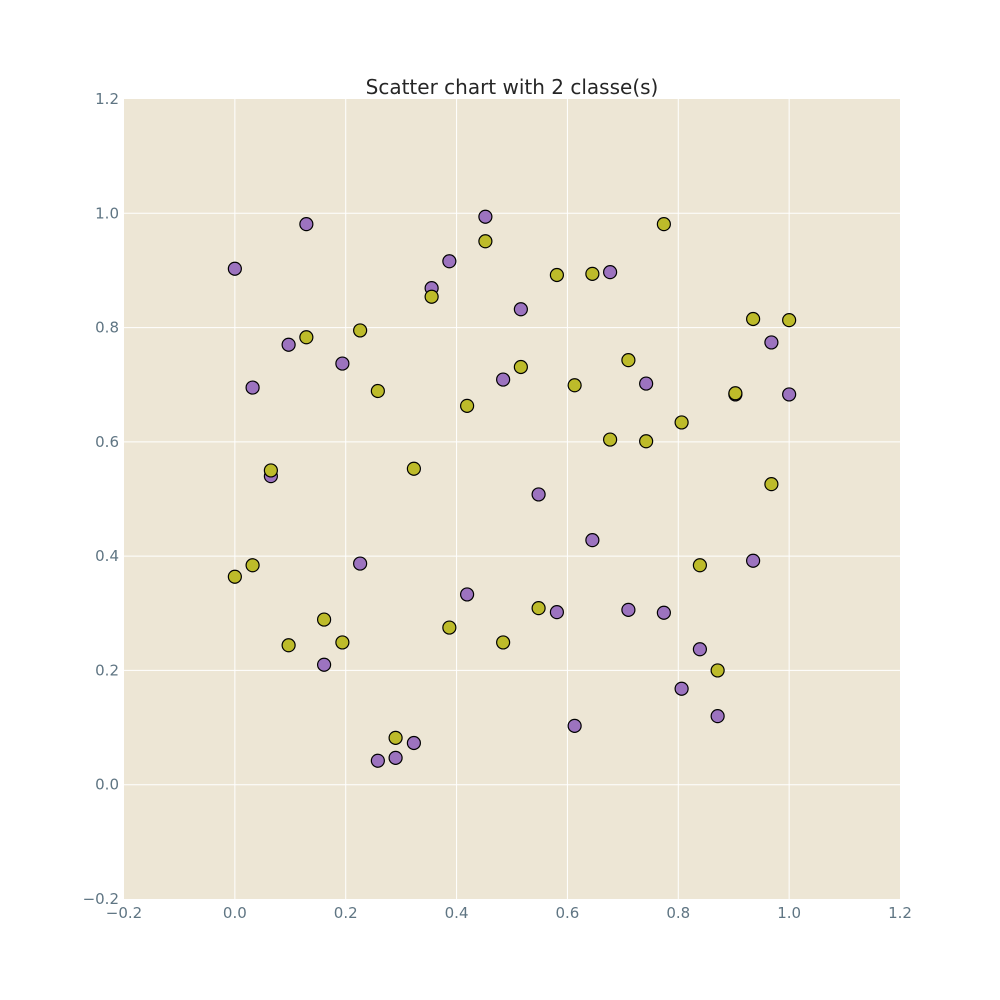 The width and height of the screenshot is (1000, 1000). Describe the element at coordinates (900, 913) in the screenshot. I see `x-tick-label: 1.2` at that location.